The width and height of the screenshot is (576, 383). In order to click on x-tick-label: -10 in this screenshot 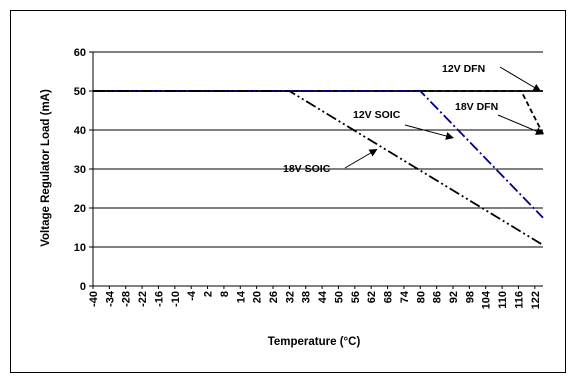, I will do `click(176, 299)`.